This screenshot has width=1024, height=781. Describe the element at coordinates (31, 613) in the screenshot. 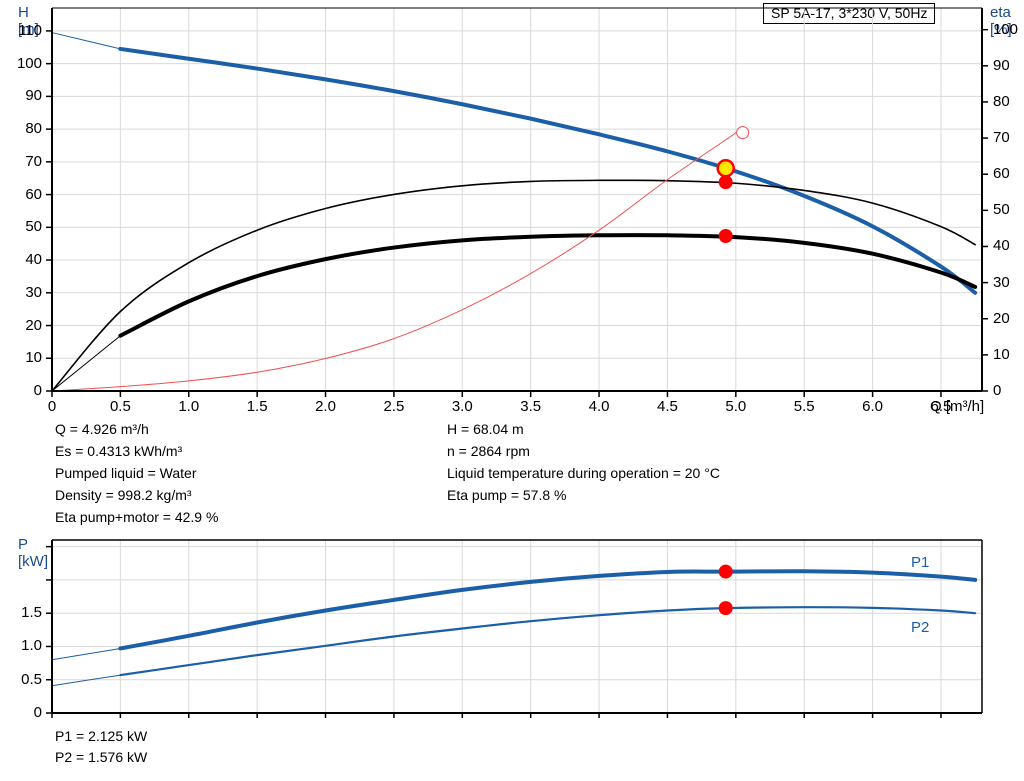

I see `power-y-tick-label-3: 1.5` at that location.